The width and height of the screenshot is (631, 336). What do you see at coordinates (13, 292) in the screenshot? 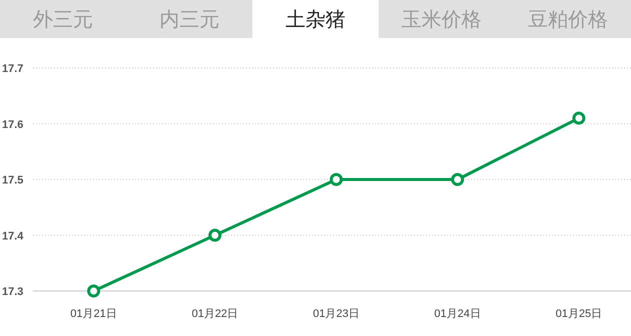
I see `y-tick-label: 17.3` at bounding box center [13, 292].